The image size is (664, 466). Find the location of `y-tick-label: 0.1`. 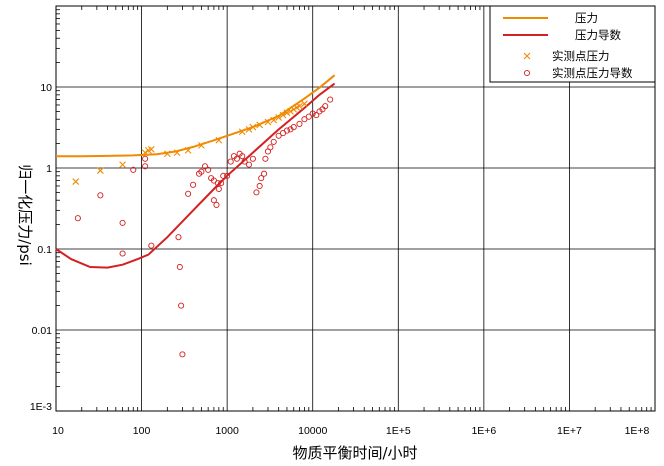

y-tick-label: 0.1 is located at coordinates (44, 250).